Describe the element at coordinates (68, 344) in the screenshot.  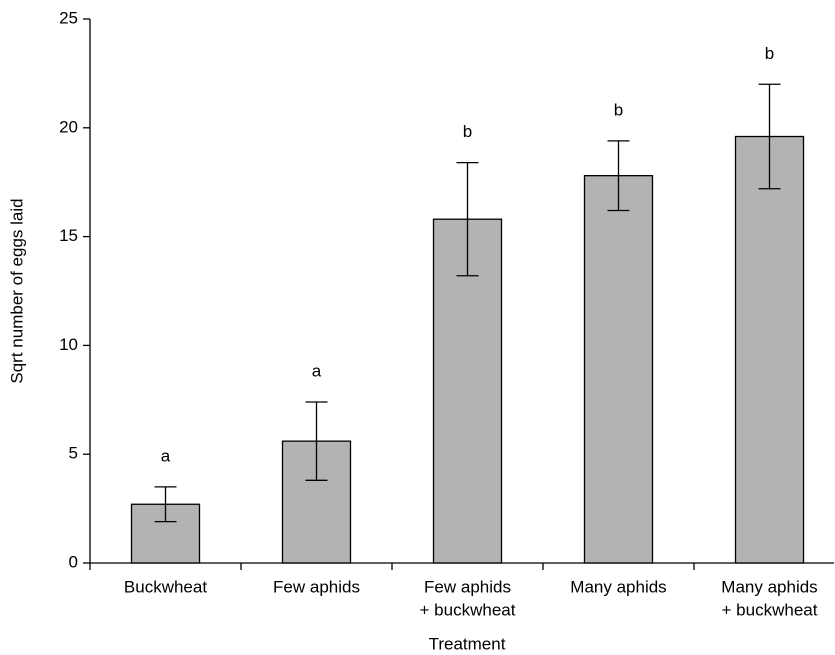
I see `y-tick-label: 10` at that location.